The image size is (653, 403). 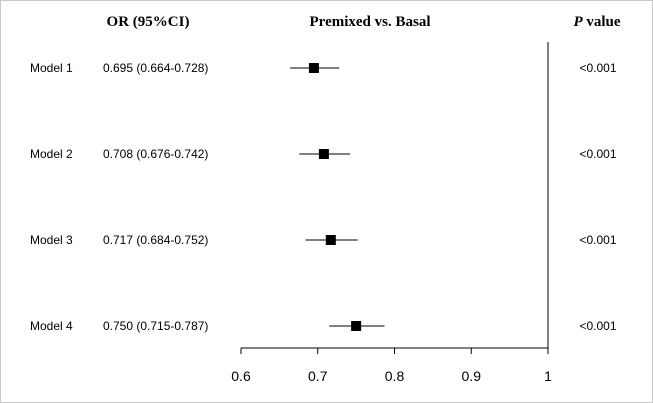 I want to click on x-tick-label: 0.9, so click(x=472, y=376).